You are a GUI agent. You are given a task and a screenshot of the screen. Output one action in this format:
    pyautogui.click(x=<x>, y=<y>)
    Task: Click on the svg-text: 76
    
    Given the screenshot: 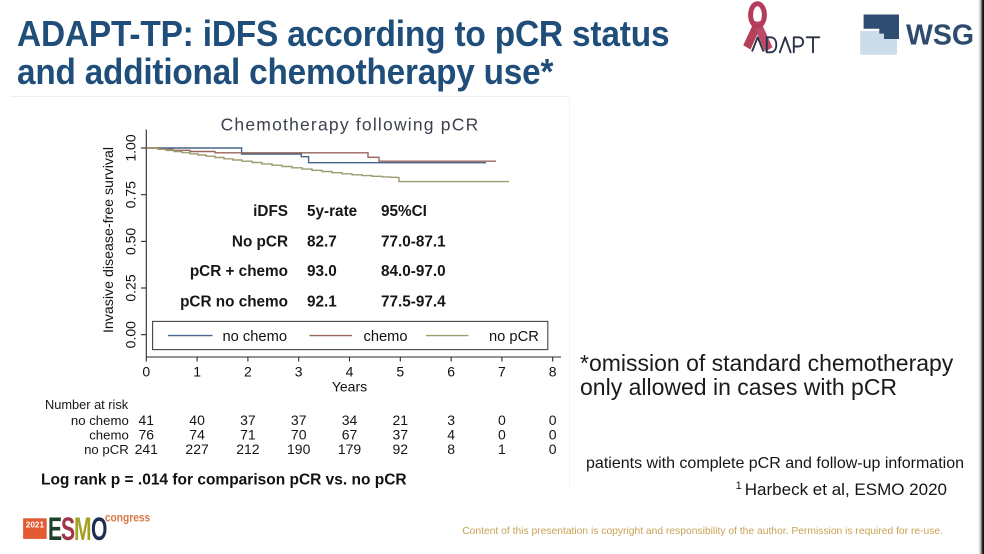 What is the action you would take?
    pyautogui.click(x=147, y=435)
    